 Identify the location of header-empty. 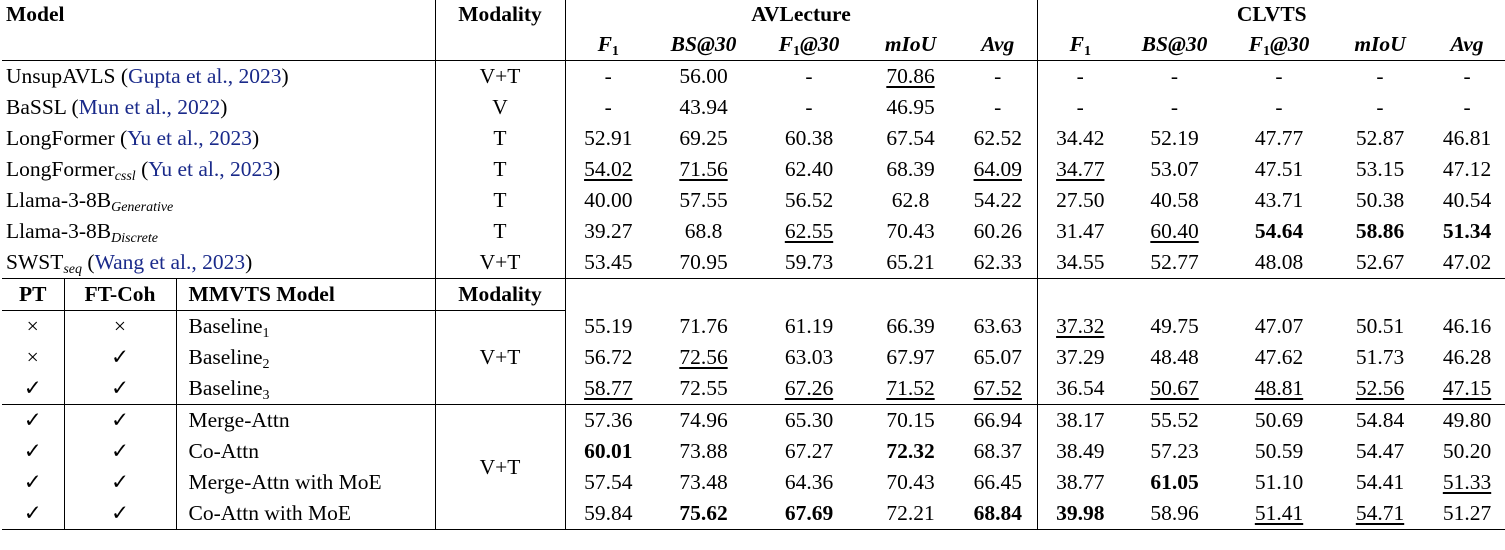
(218, 45).